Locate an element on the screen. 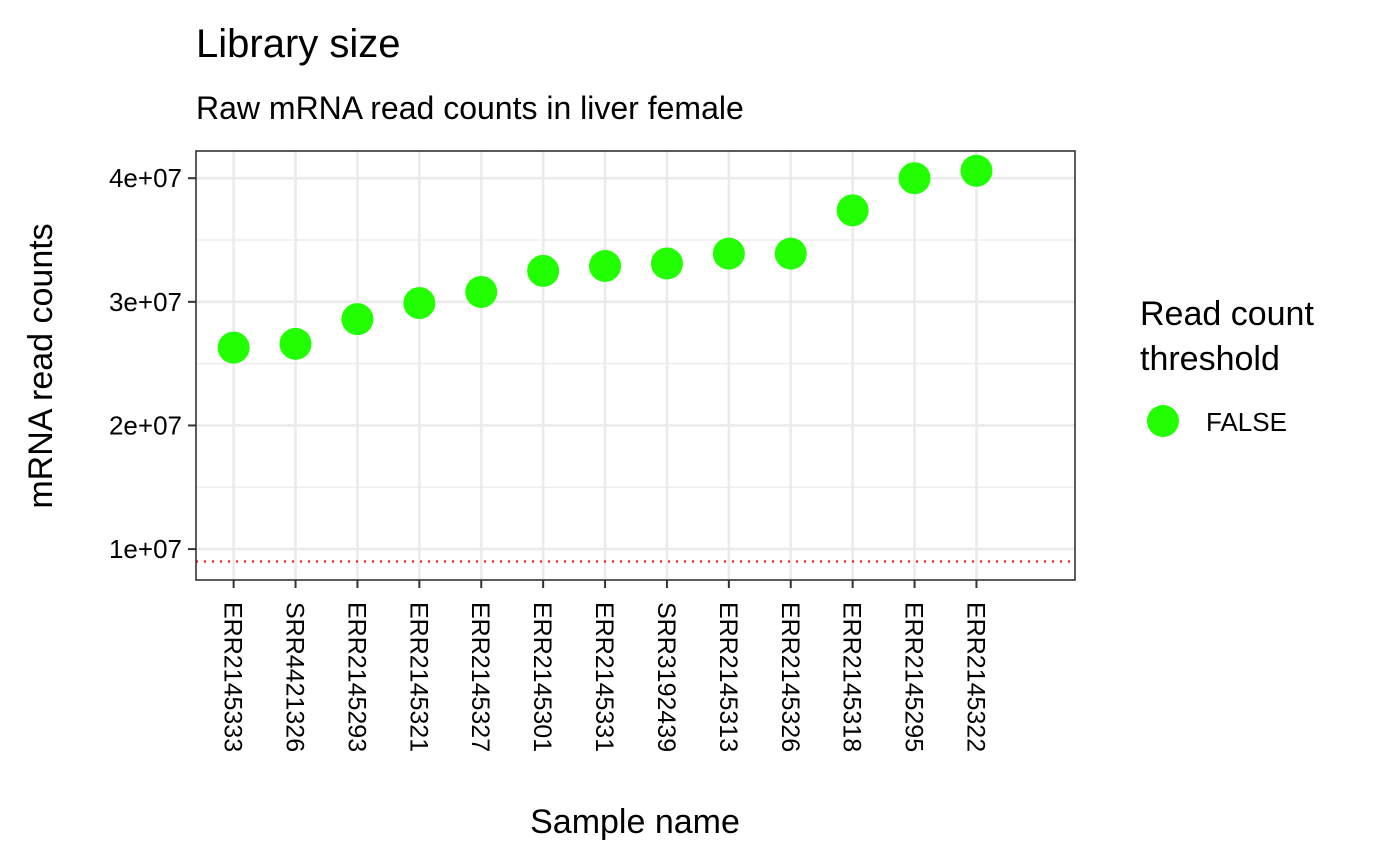  y-tick-label: 3e+07 is located at coordinates (145, 302).